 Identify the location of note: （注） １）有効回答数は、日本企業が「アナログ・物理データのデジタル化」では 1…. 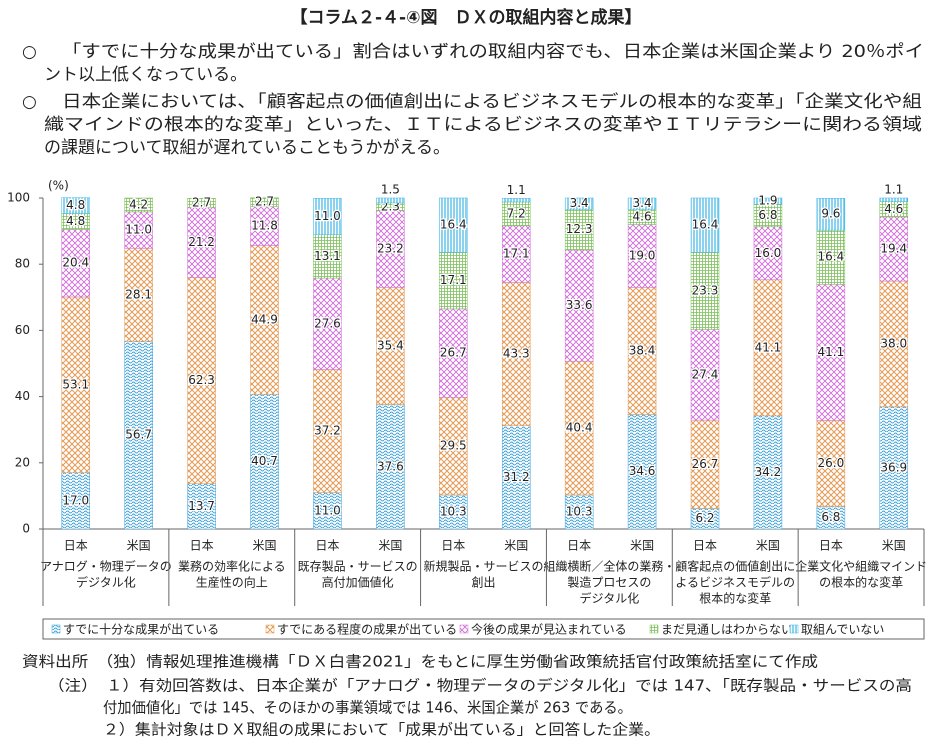
(480, 686).